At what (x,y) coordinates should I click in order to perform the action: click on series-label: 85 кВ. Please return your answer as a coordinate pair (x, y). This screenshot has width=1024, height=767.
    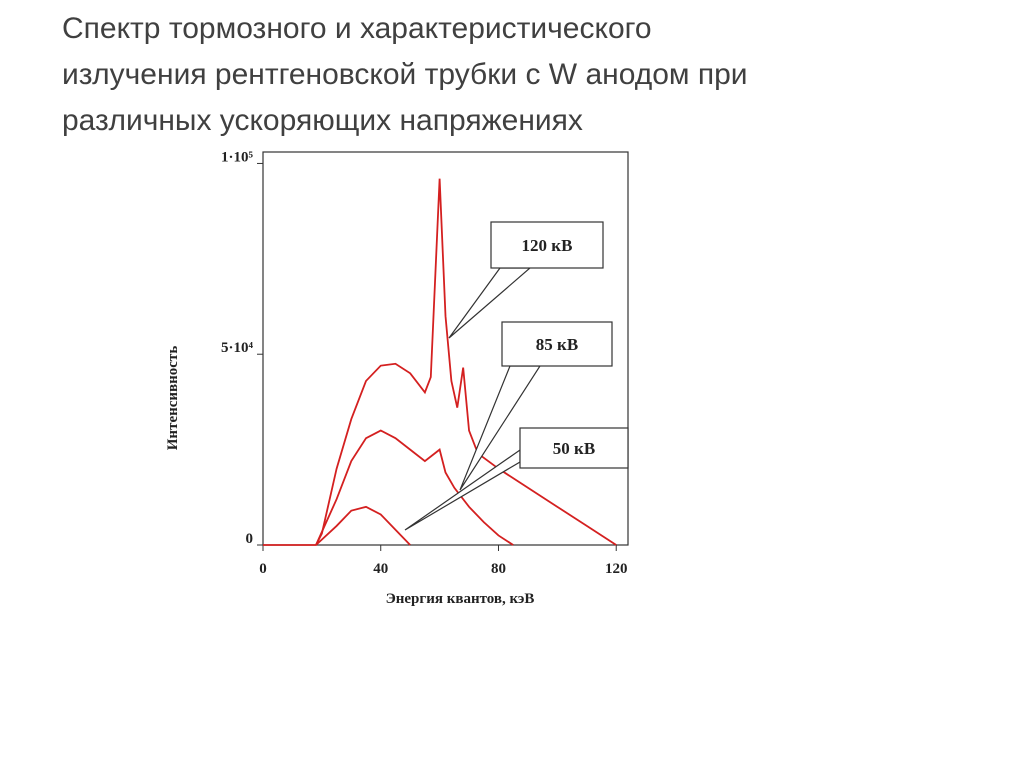
    Looking at the image, I should click on (557, 344).